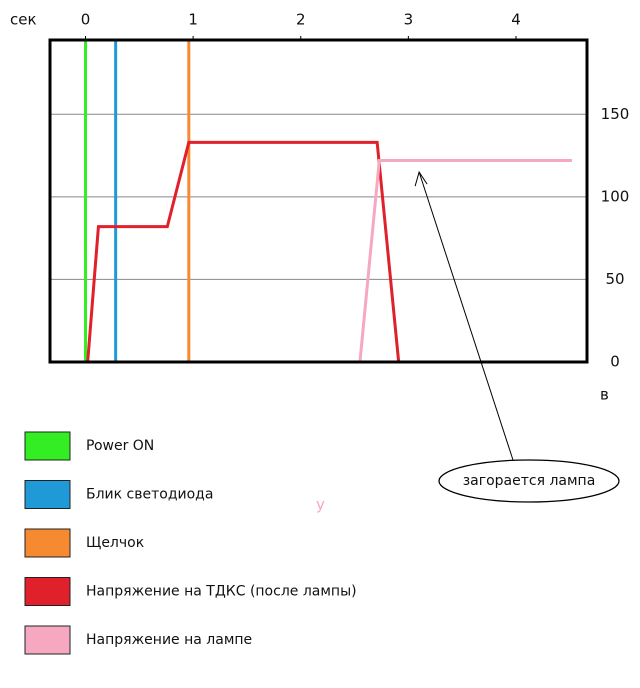 The height and width of the screenshot is (688, 640). Describe the element at coordinates (466, 316) in the screenshot. I see `annotation-arrow` at that location.